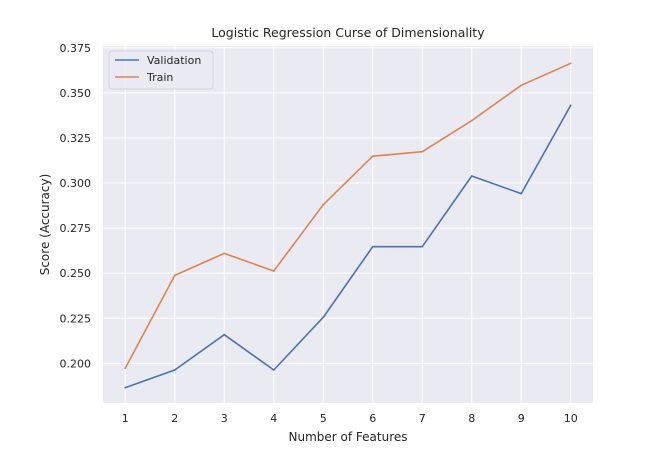 The width and height of the screenshot is (658, 451). What do you see at coordinates (521, 418) in the screenshot?
I see `x-tick-label: 9` at bounding box center [521, 418].